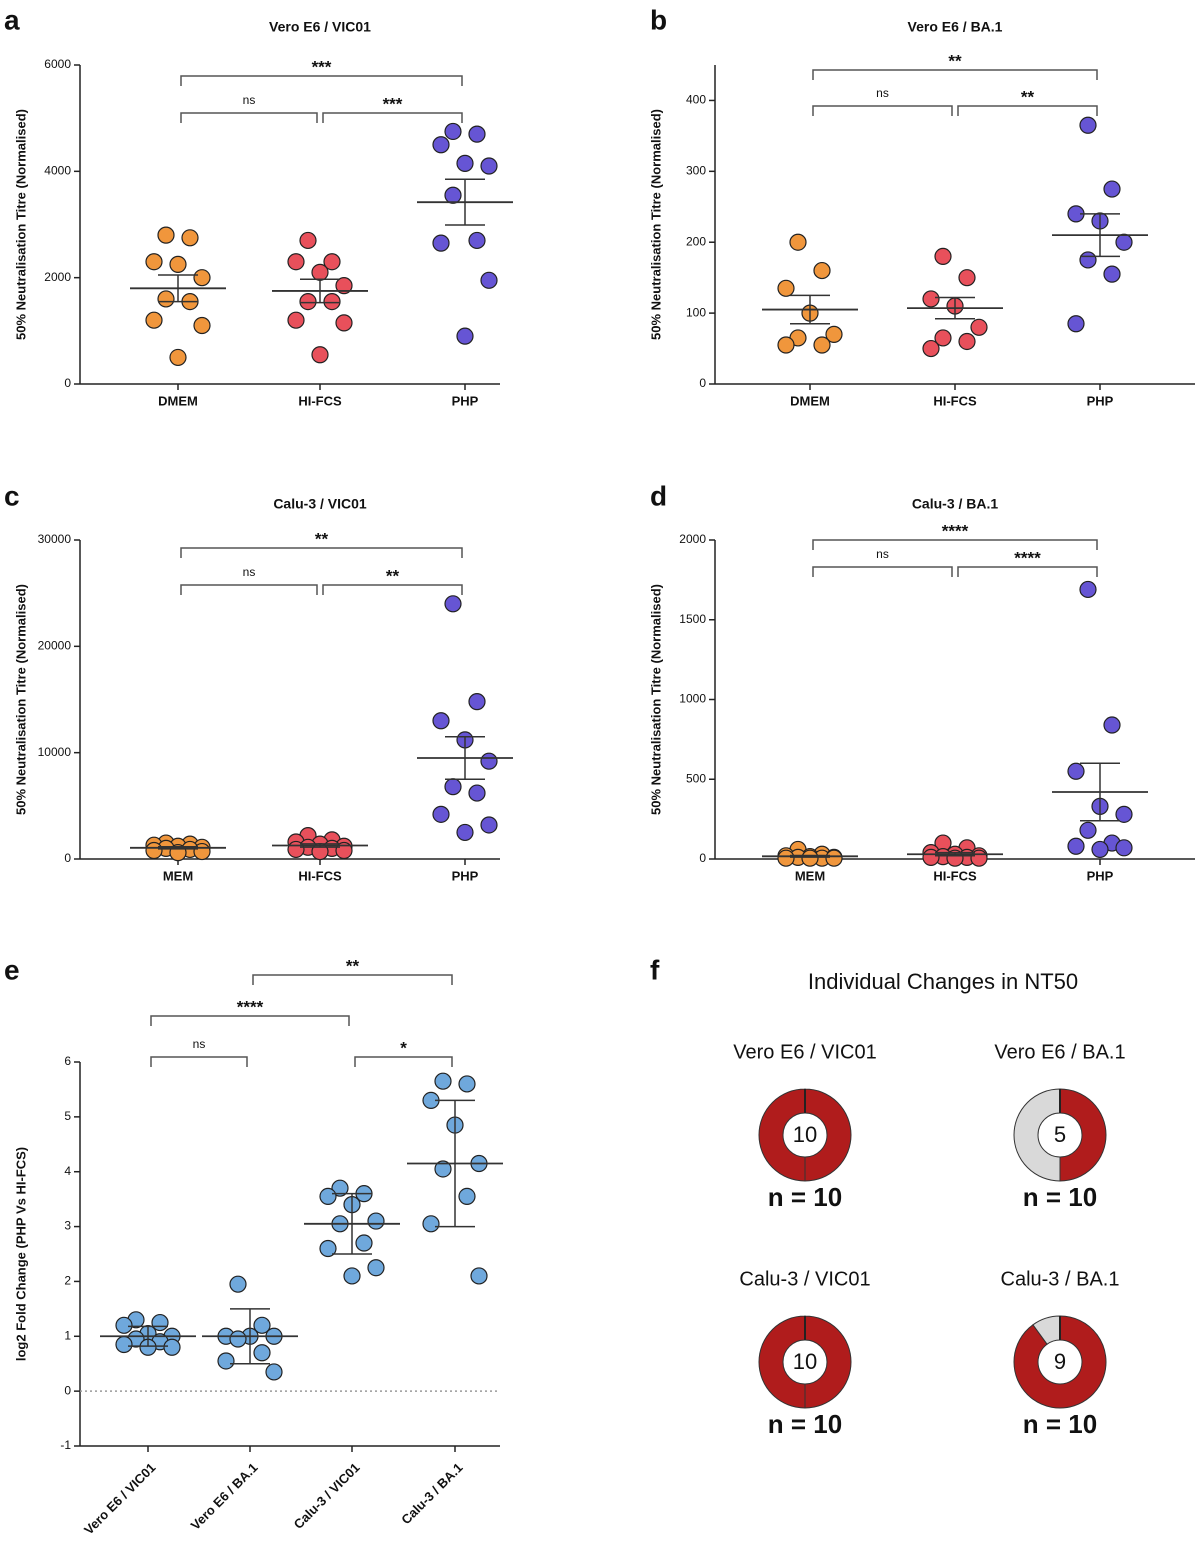  What do you see at coordinates (67, 1061) in the screenshot?
I see `y-tick-label: 6` at bounding box center [67, 1061].